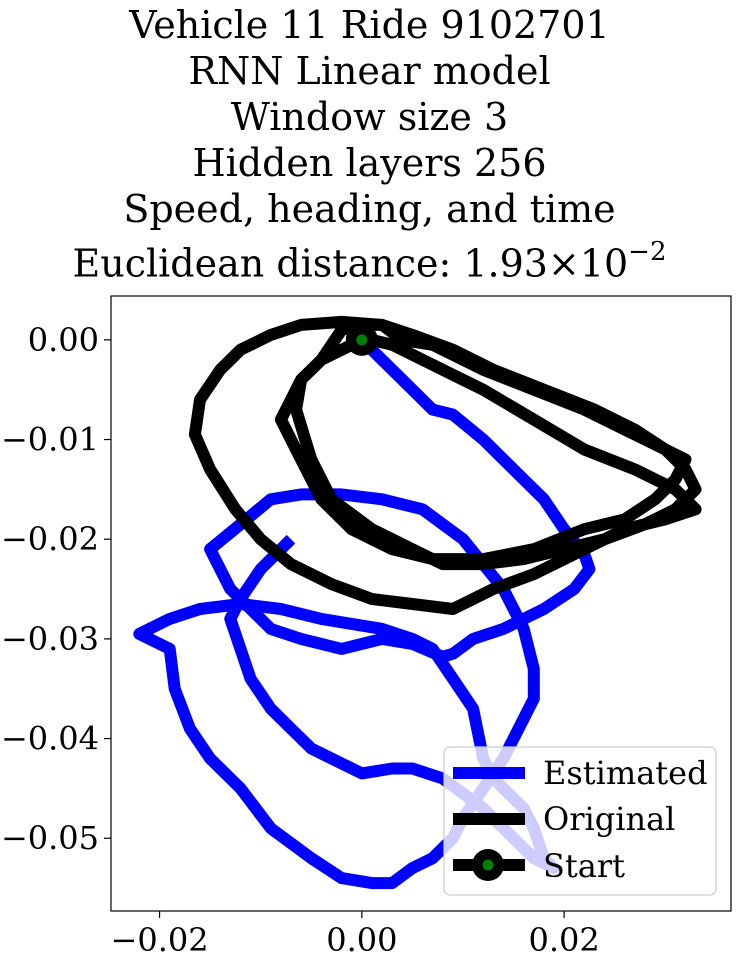  Describe the element at coordinates (647, 252) in the screenshot. I see `title-distance-exponent: −2` at that location.